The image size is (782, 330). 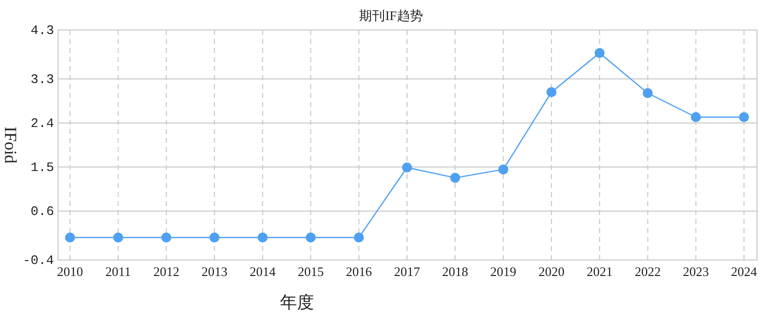 What do you see at coordinates (166, 271) in the screenshot?
I see `x-tick-label: 2012` at bounding box center [166, 271].